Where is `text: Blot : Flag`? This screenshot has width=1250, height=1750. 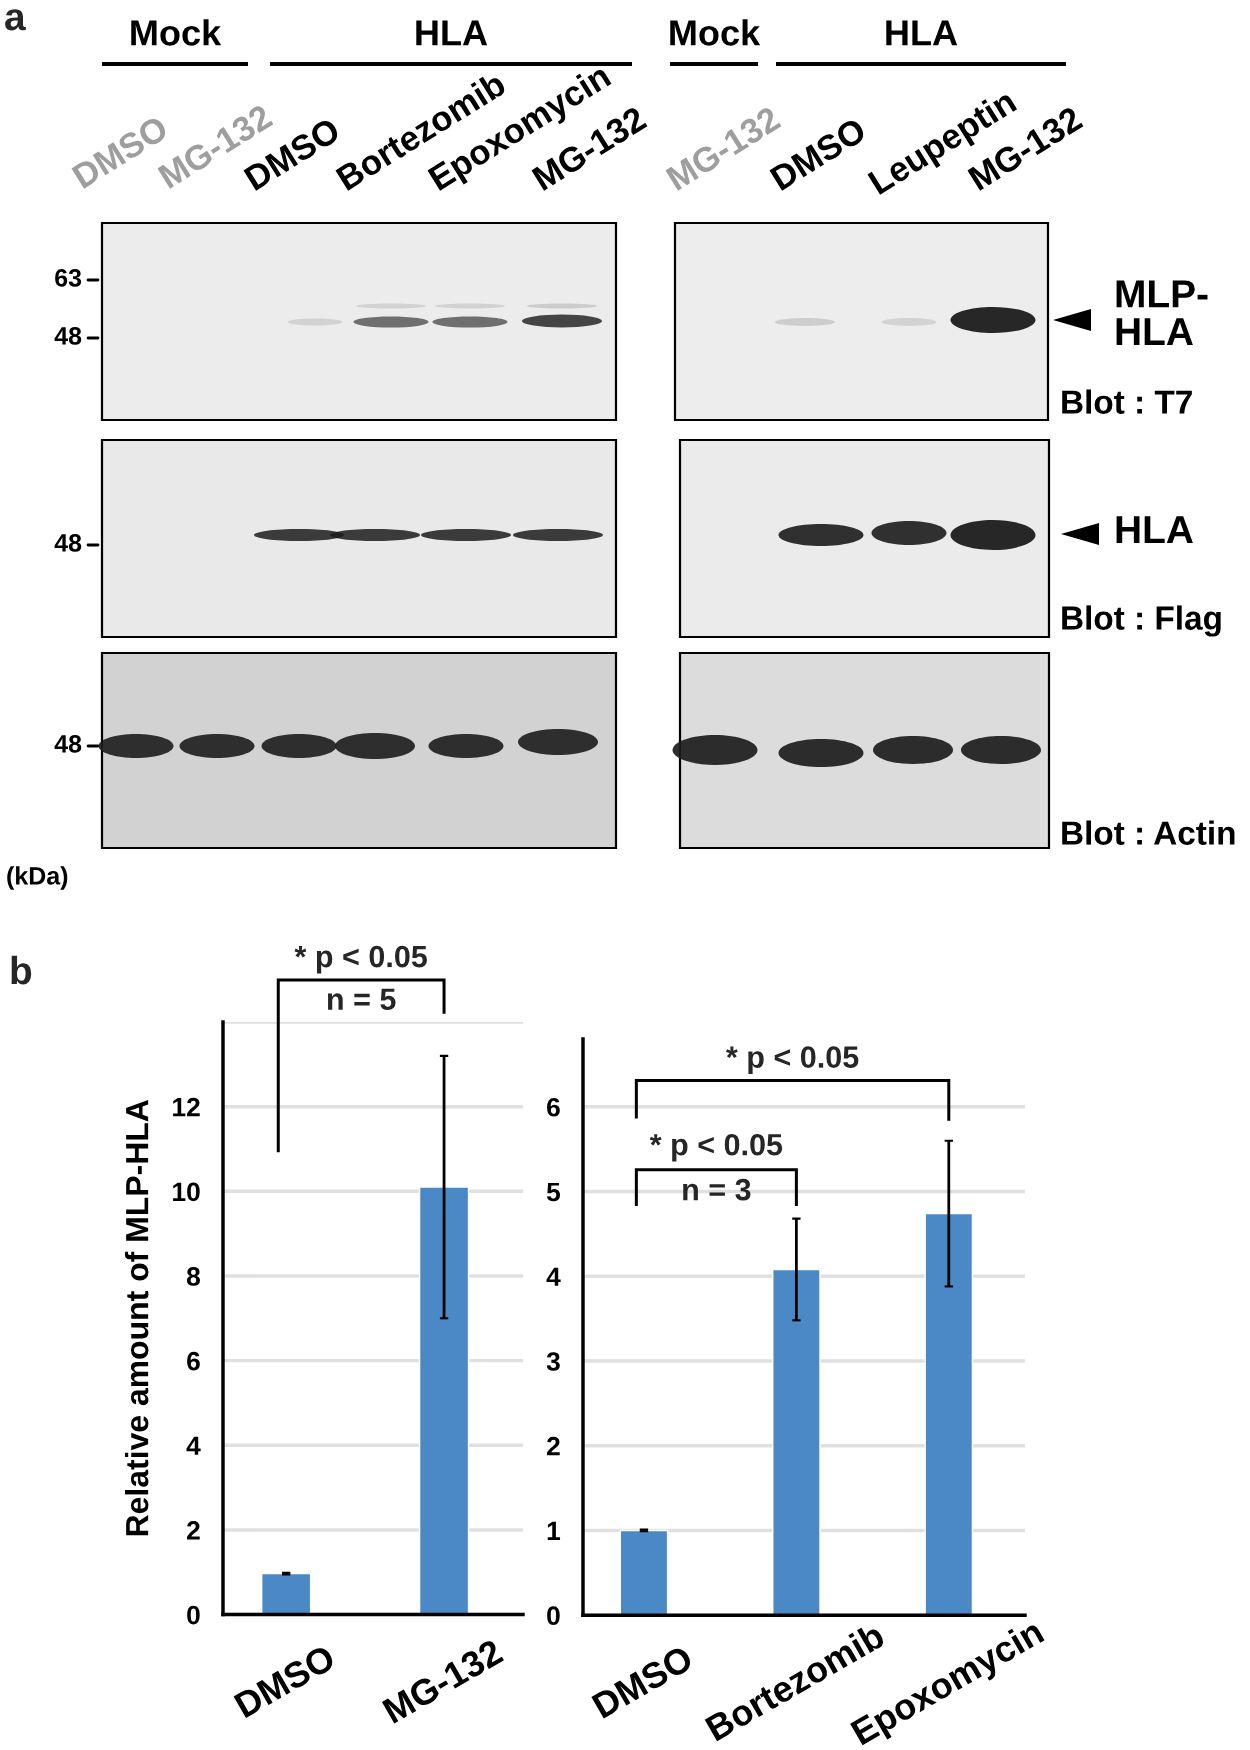
text: Blot : Flag is located at coordinates (1141, 621).